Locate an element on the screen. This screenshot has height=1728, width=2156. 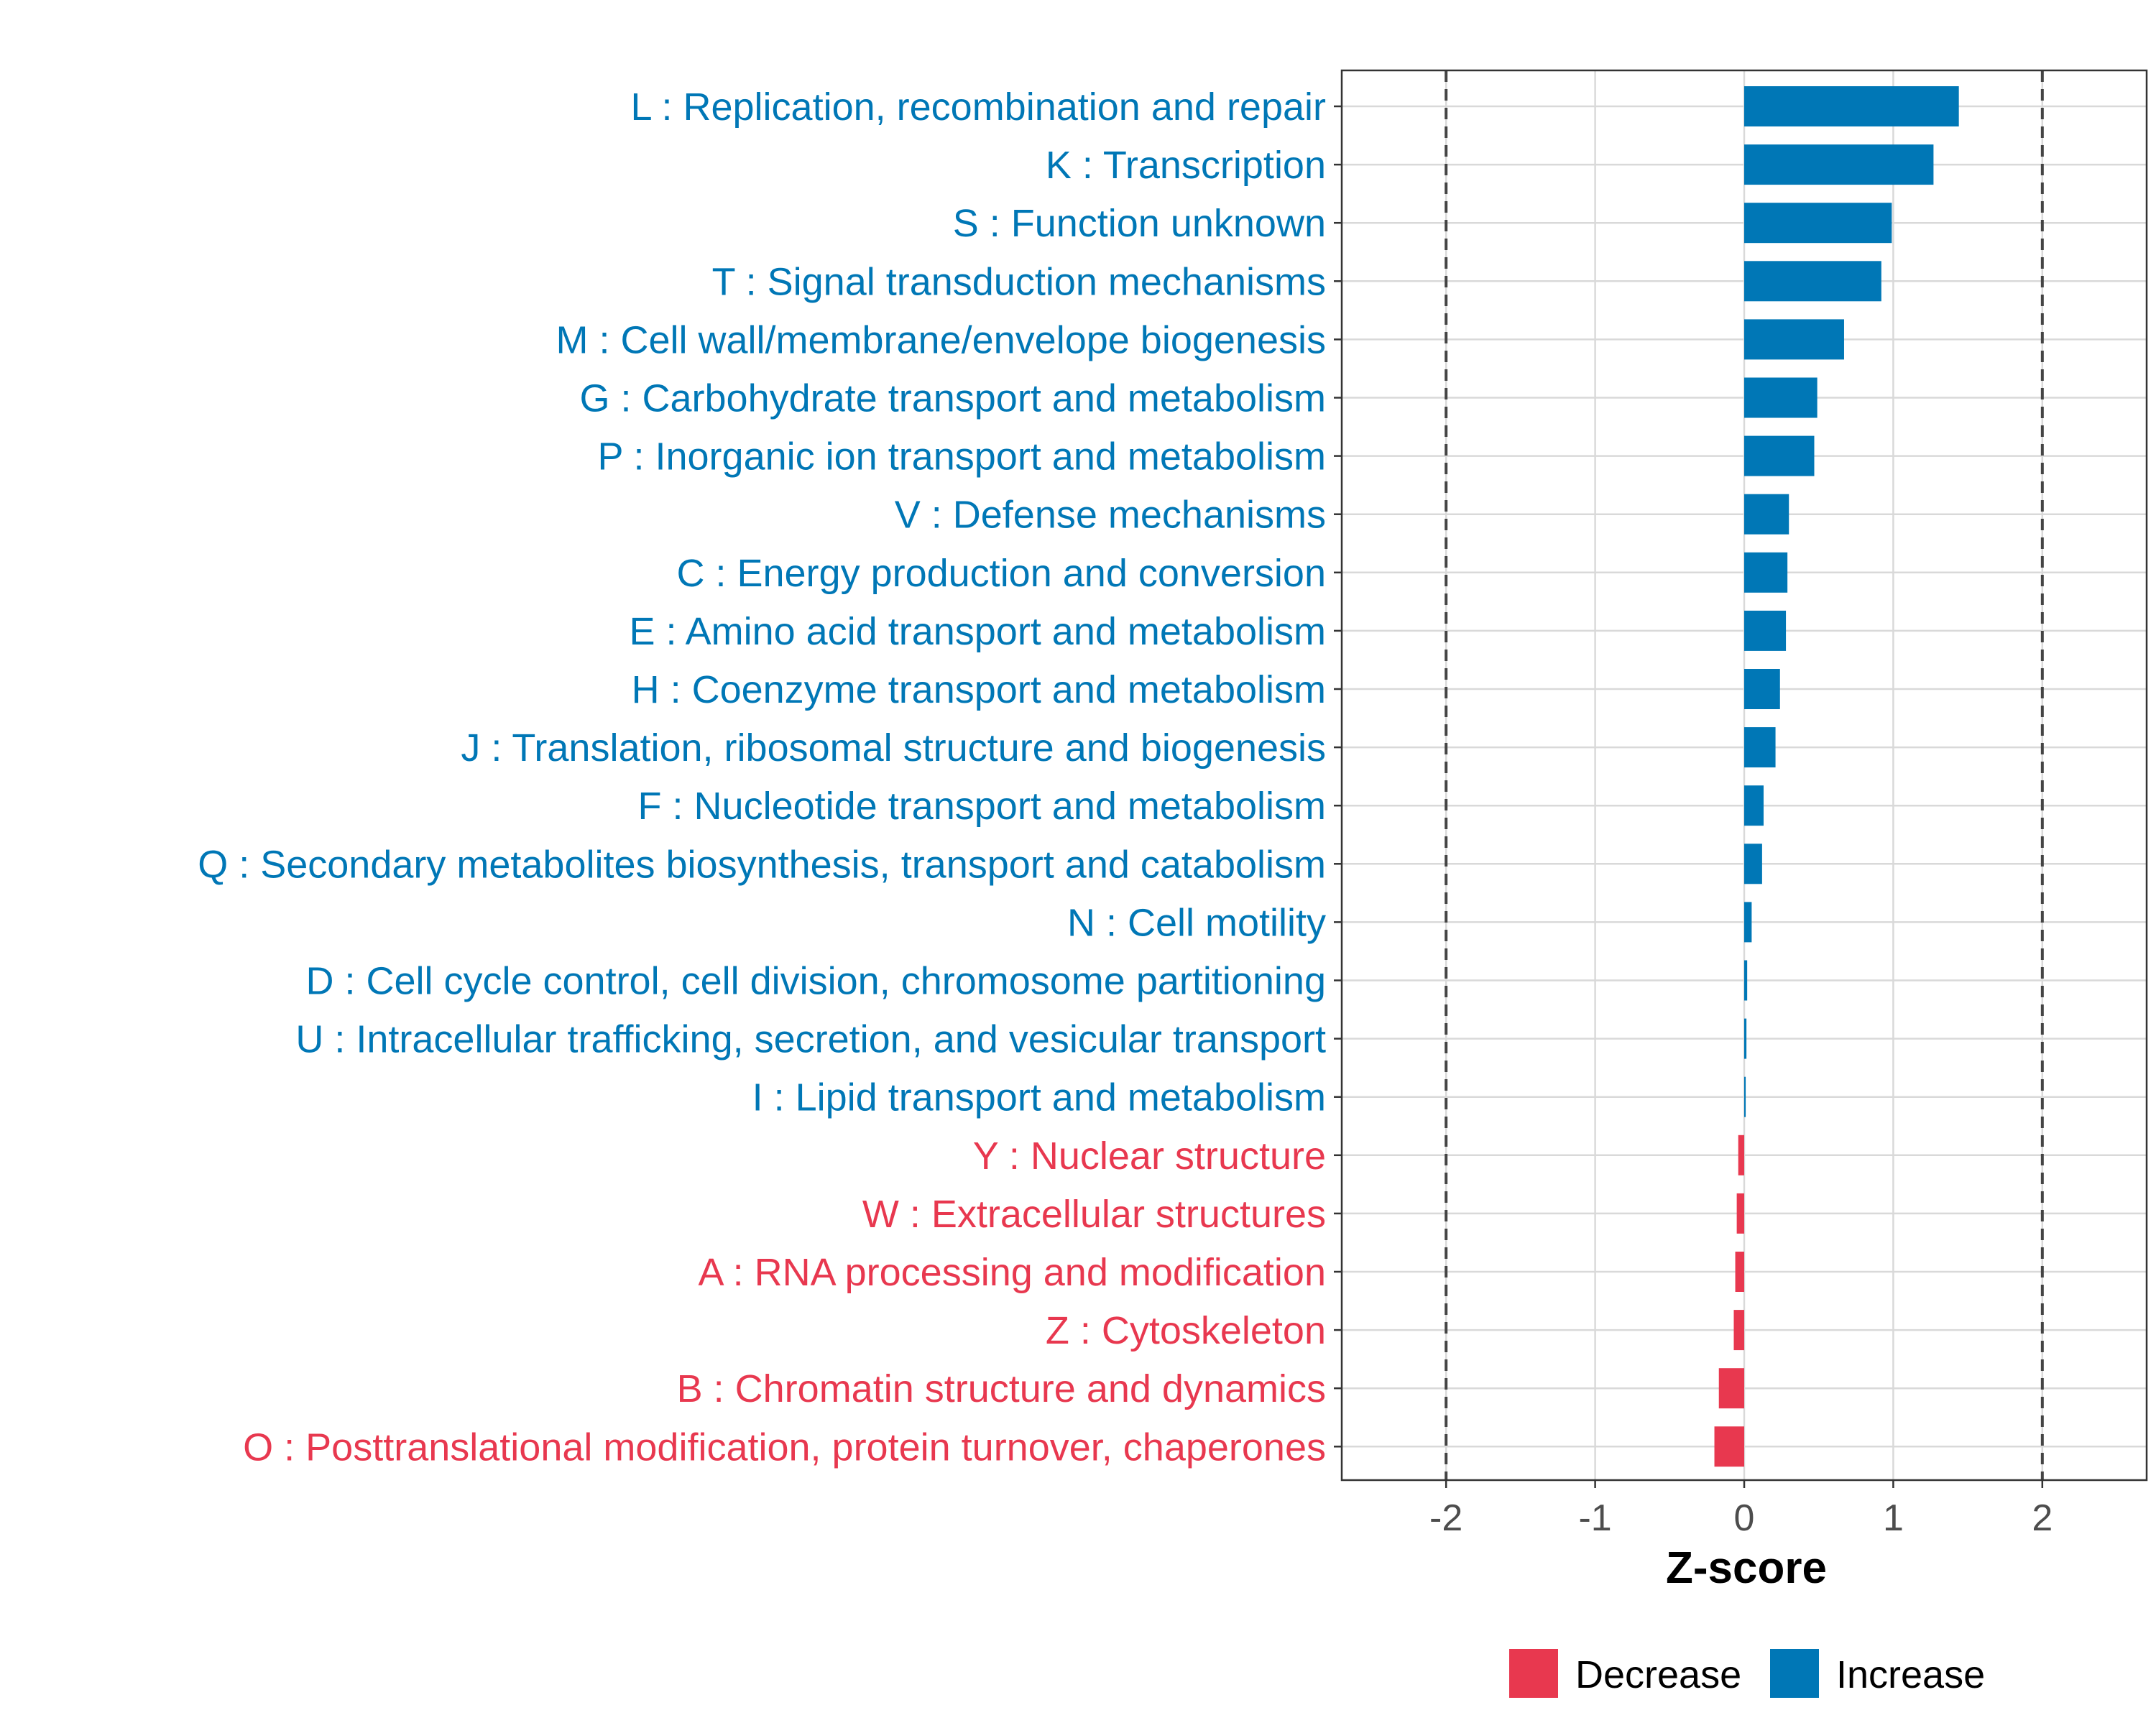
x-axis: -2 -1 0 1 2 is located at coordinates (1741, 1510).